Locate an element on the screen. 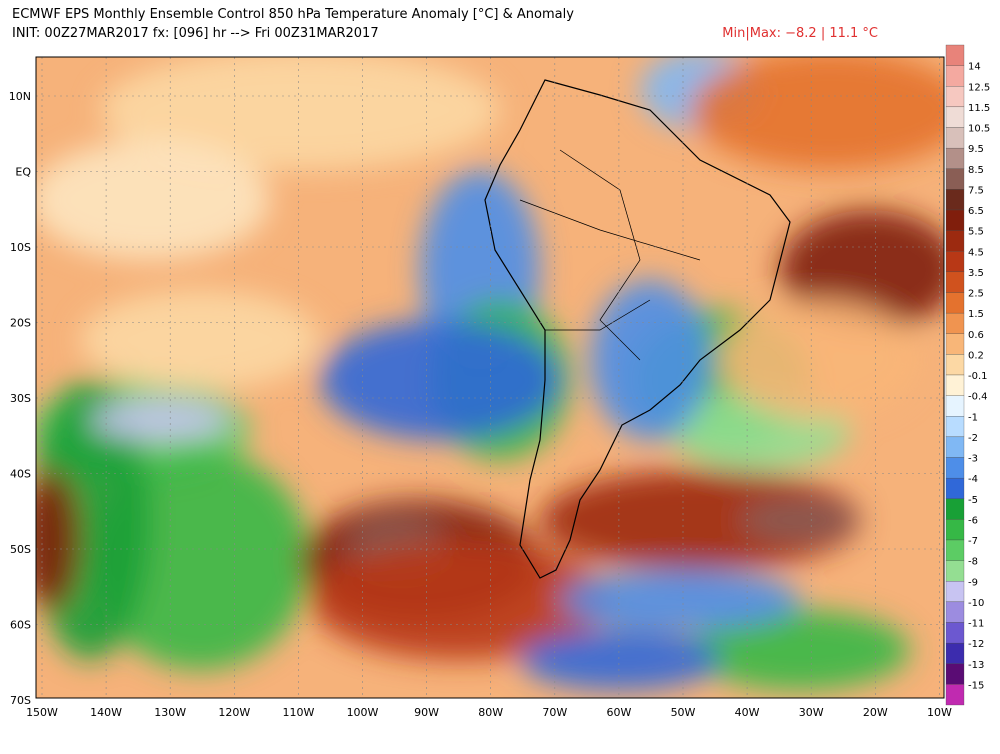  colorbar-label: -13 is located at coordinates (976, 665).